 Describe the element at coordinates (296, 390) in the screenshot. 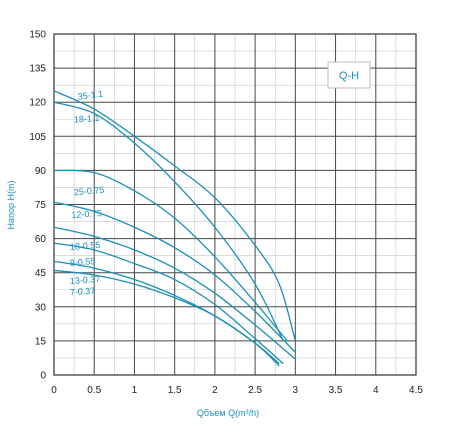

I see `x-tick-label: 3` at that location.